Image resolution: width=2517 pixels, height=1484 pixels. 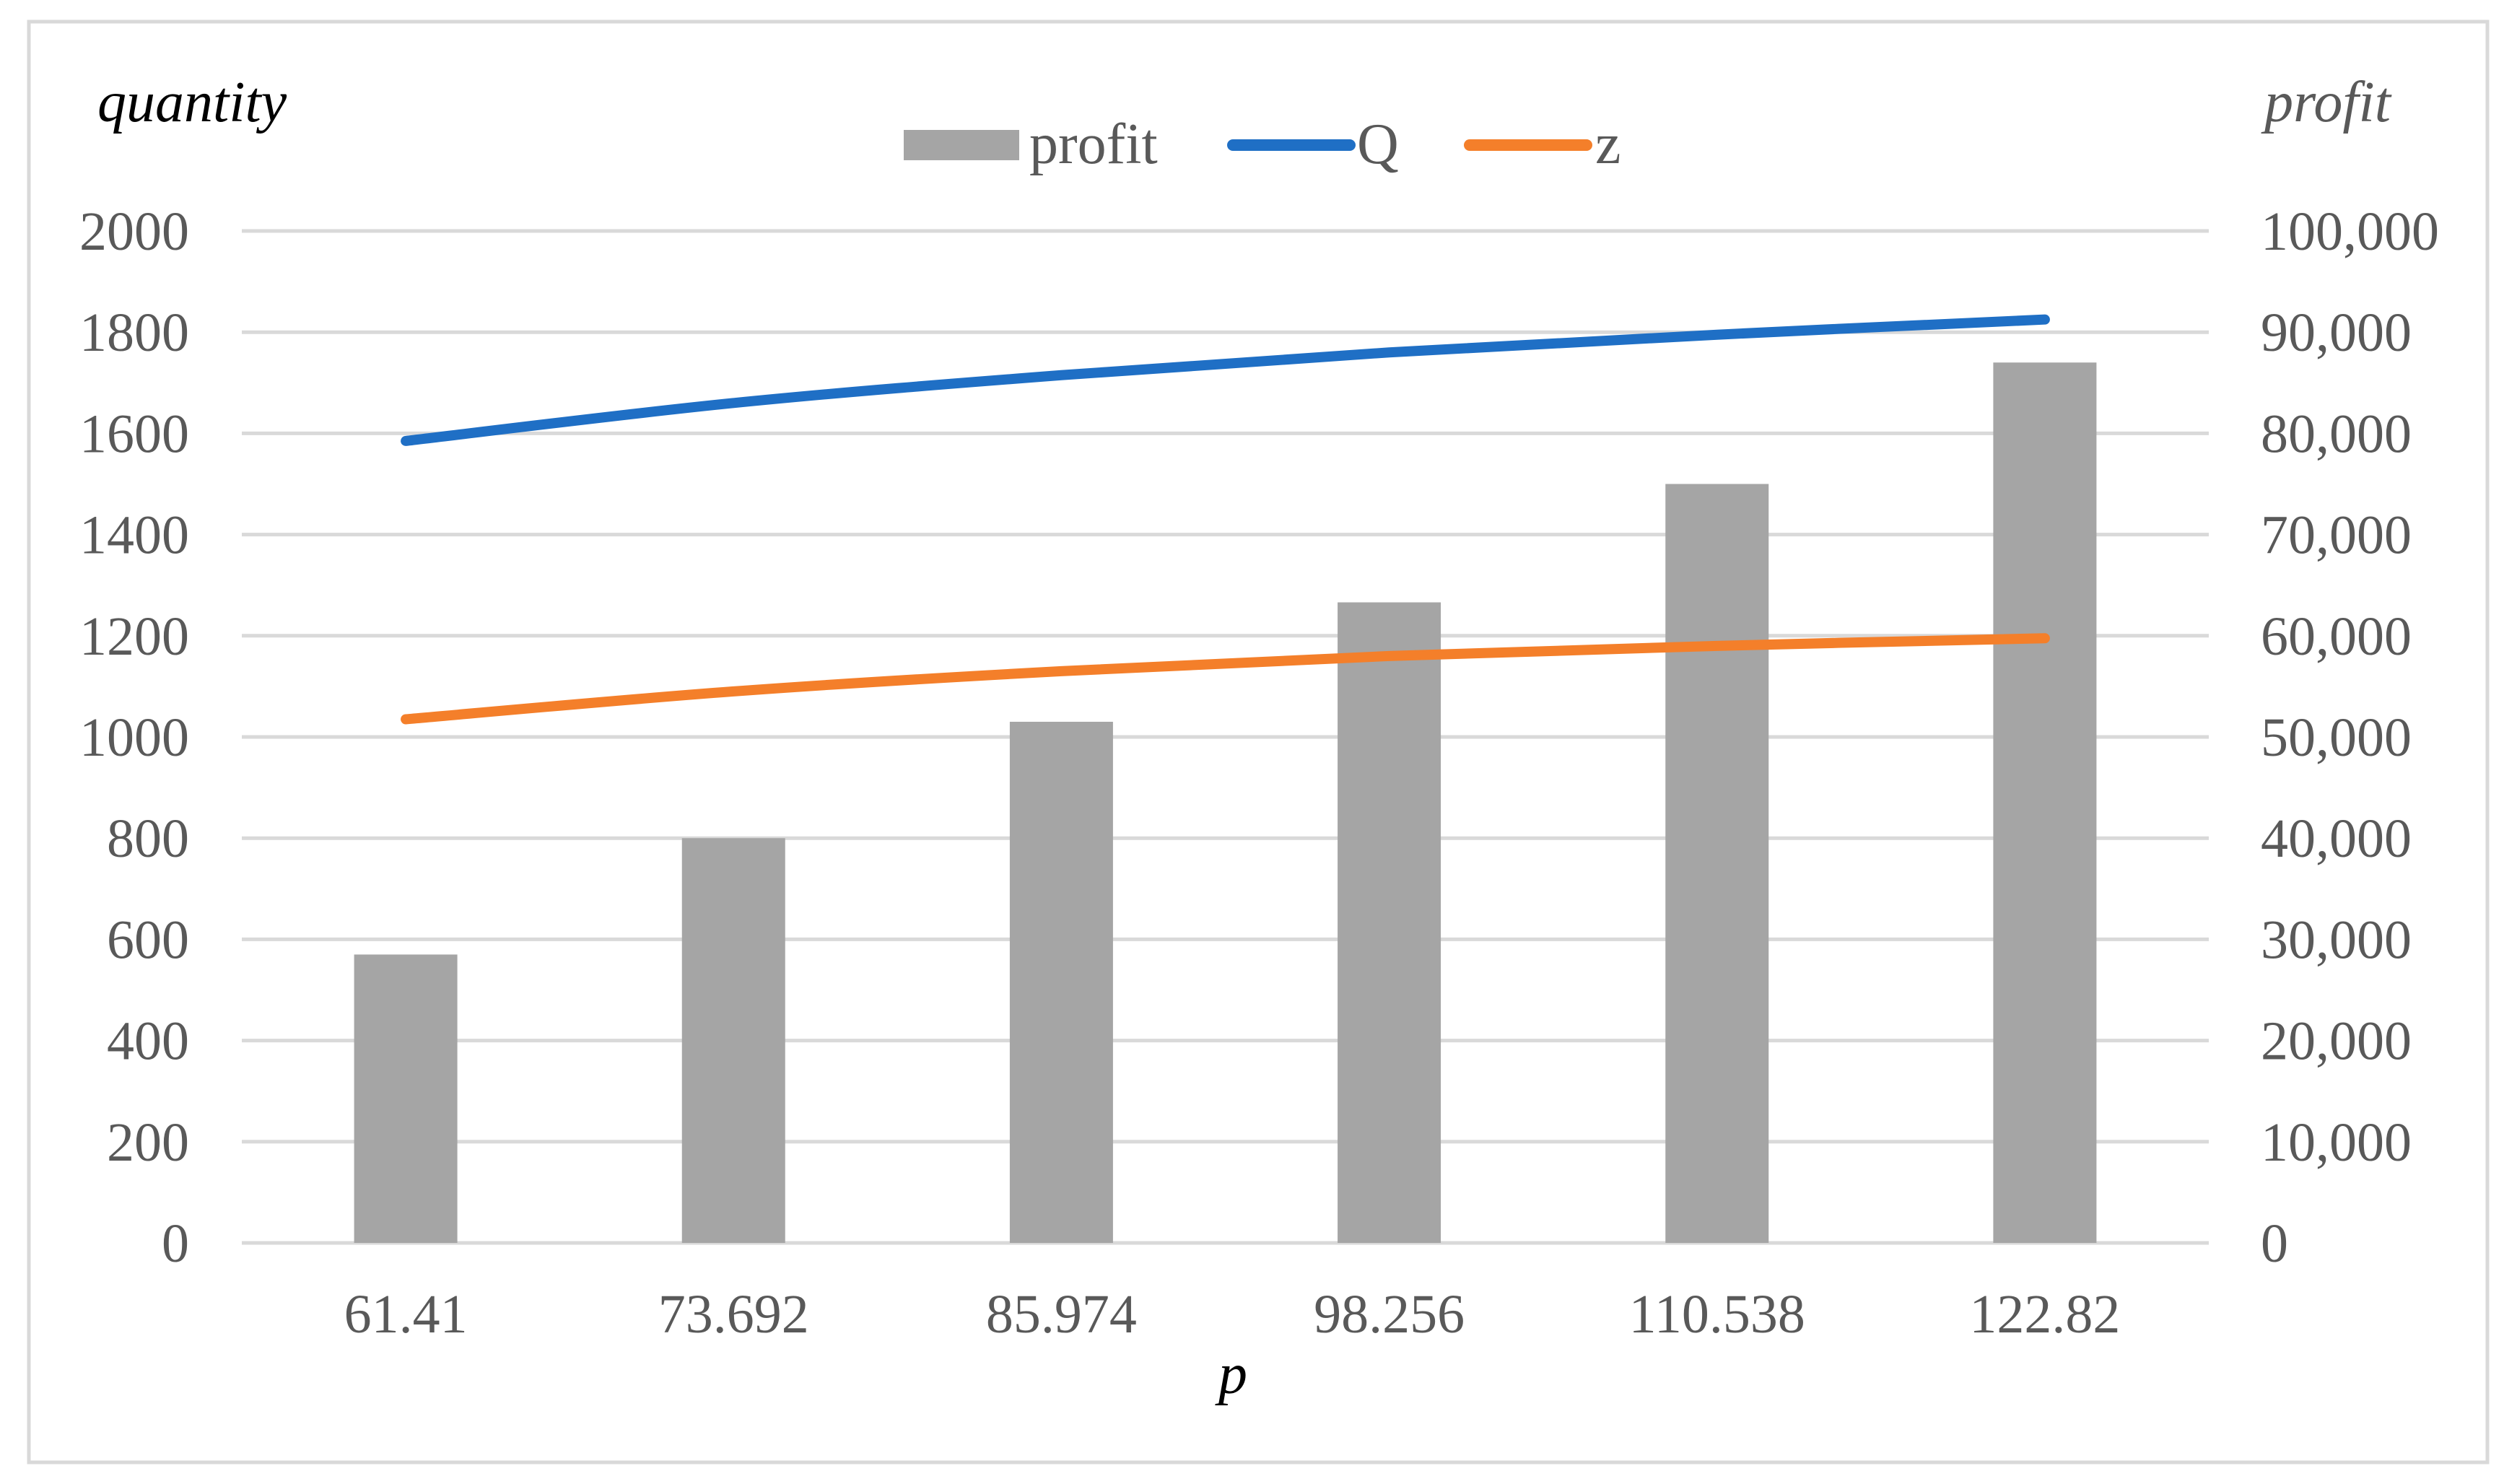 What do you see at coordinates (2336, 939) in the screenshot?
I see `y2-tick-label: 30,000` at bounding box center [2336, 939].